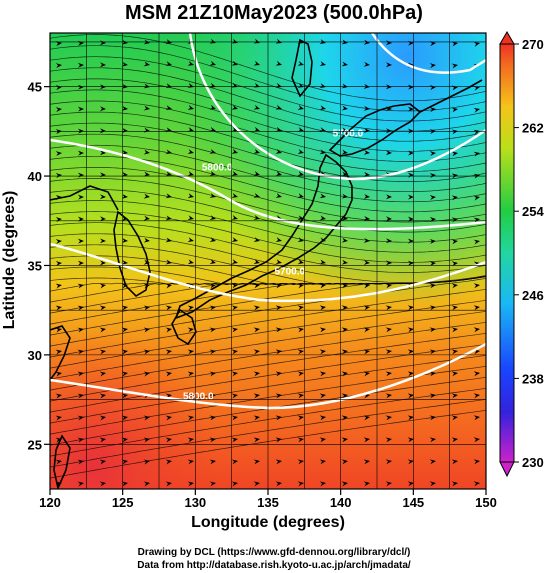 The width and height of the screenshot is (548, 573). Describe the element at coordinates (507, 469) in the screenshot. I see `colorbar-lower-arrow` at that location.